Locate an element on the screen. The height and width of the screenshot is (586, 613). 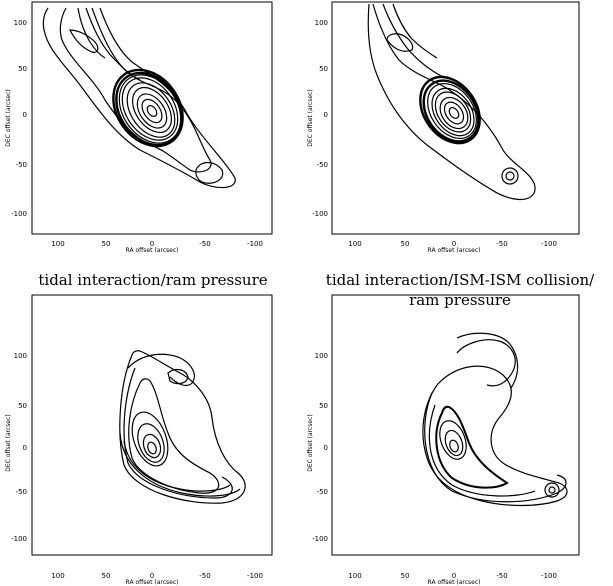
caption-line: tidal interaction/ISM-ISM collision/ is located at coordinates (460, 280).